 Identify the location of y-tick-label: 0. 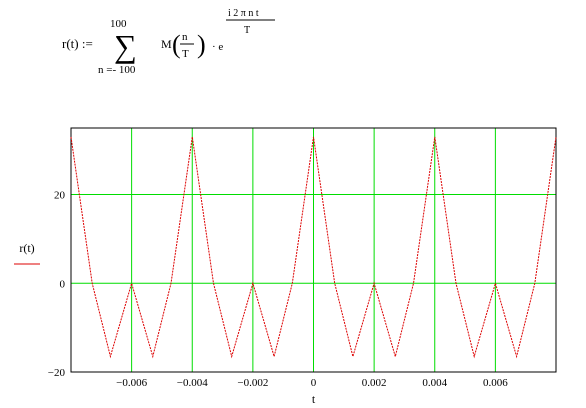
(63, 284).